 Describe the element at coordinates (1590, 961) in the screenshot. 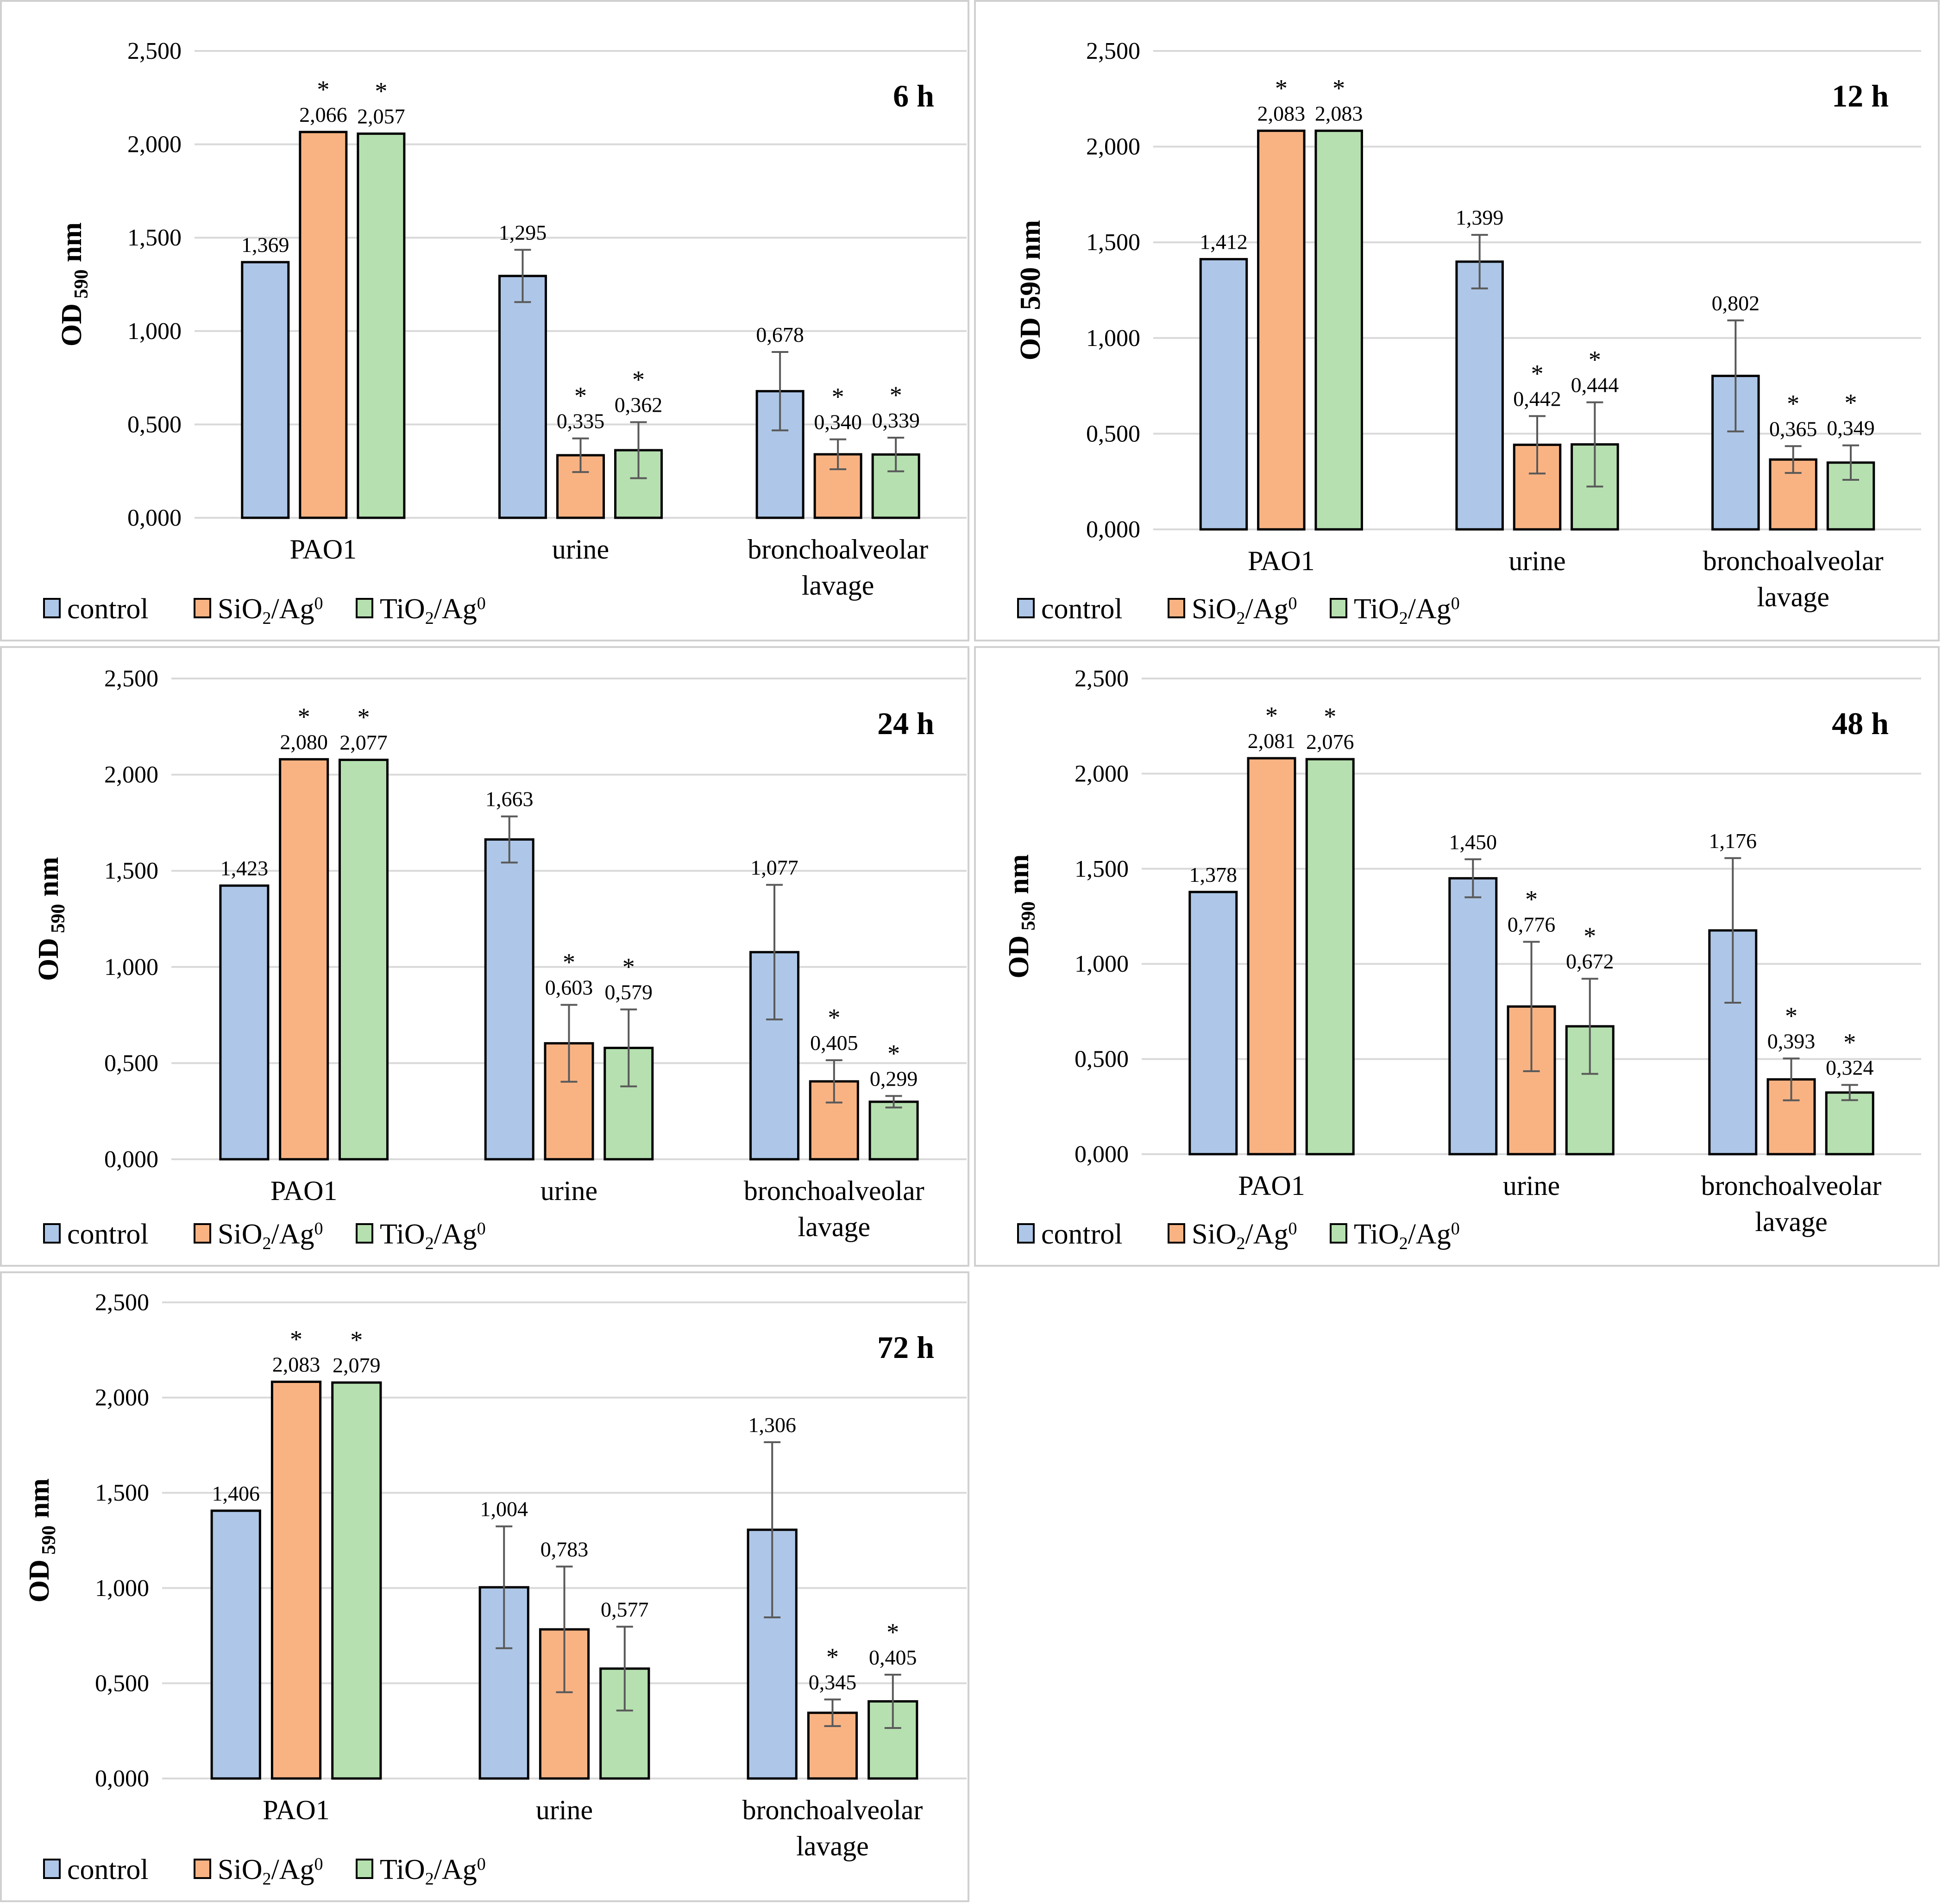

I see `data-label: 0,672` at that location.